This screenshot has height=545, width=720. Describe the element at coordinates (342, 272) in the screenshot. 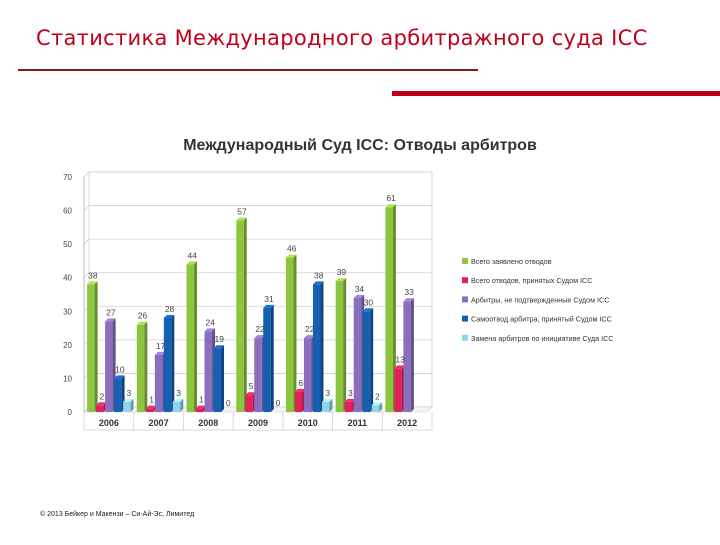

I see `data-label: 39` at that location.